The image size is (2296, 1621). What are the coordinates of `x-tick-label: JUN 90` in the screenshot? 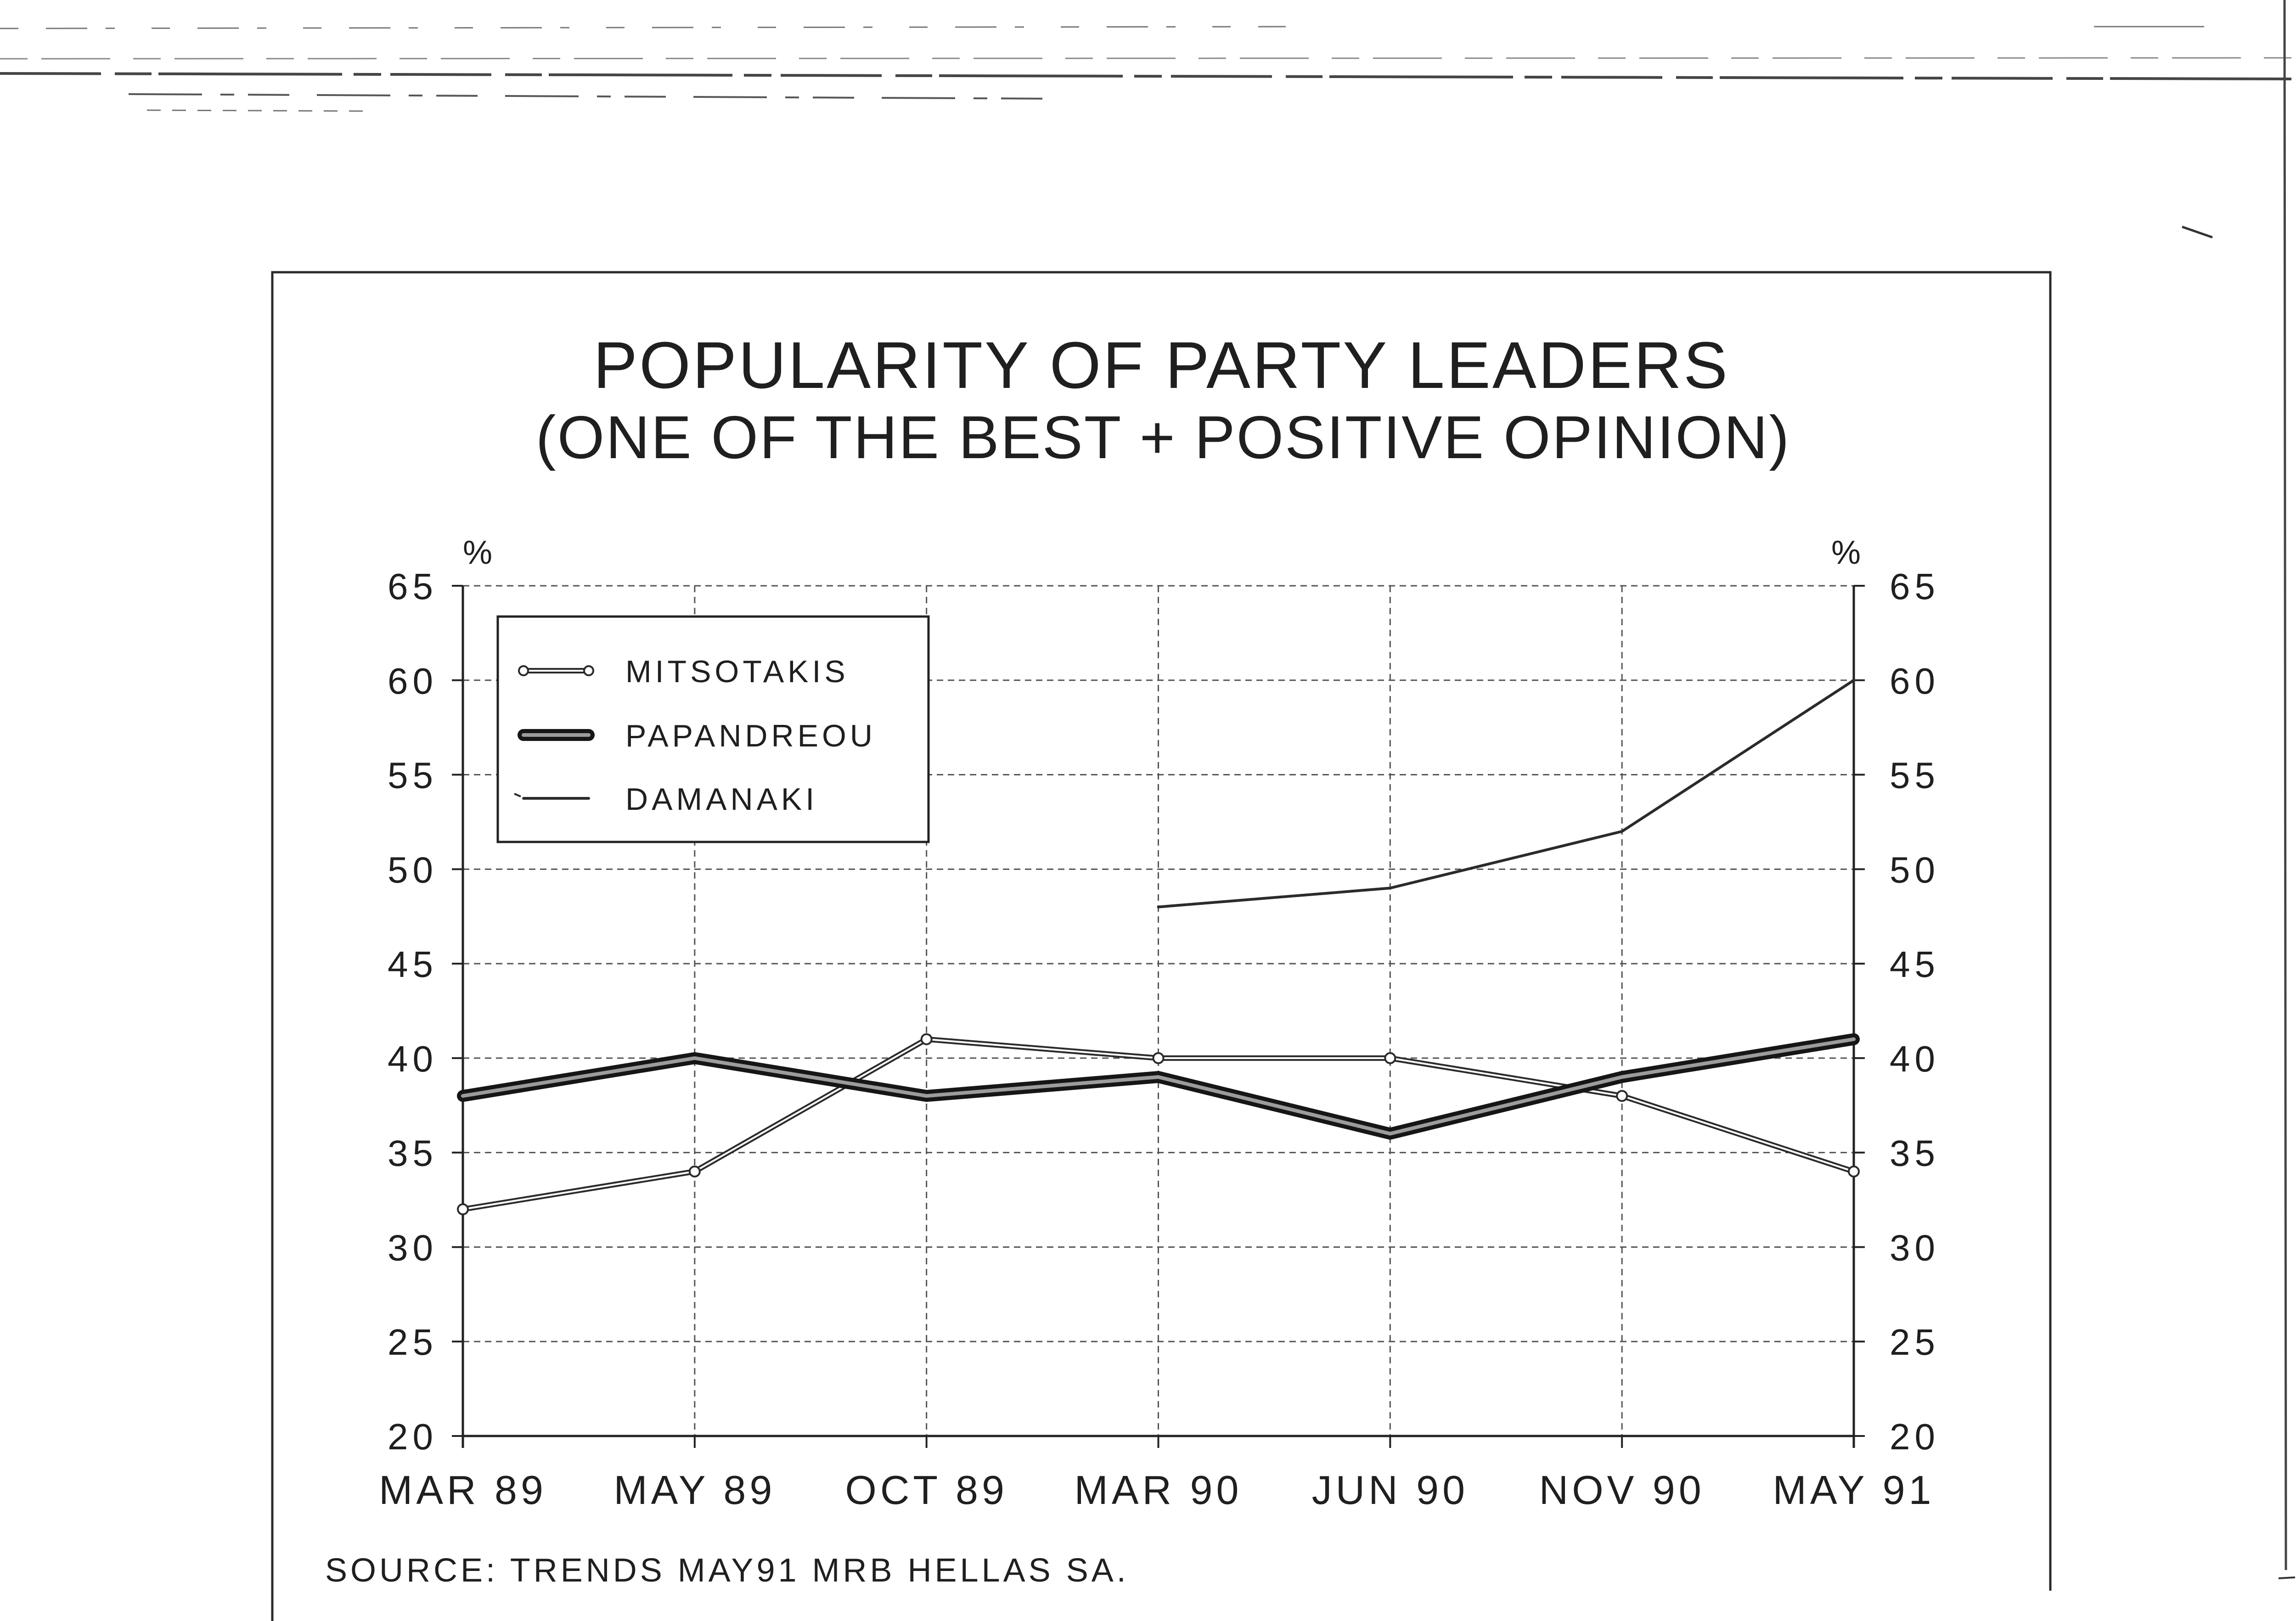 It's located at (1390, 1490).